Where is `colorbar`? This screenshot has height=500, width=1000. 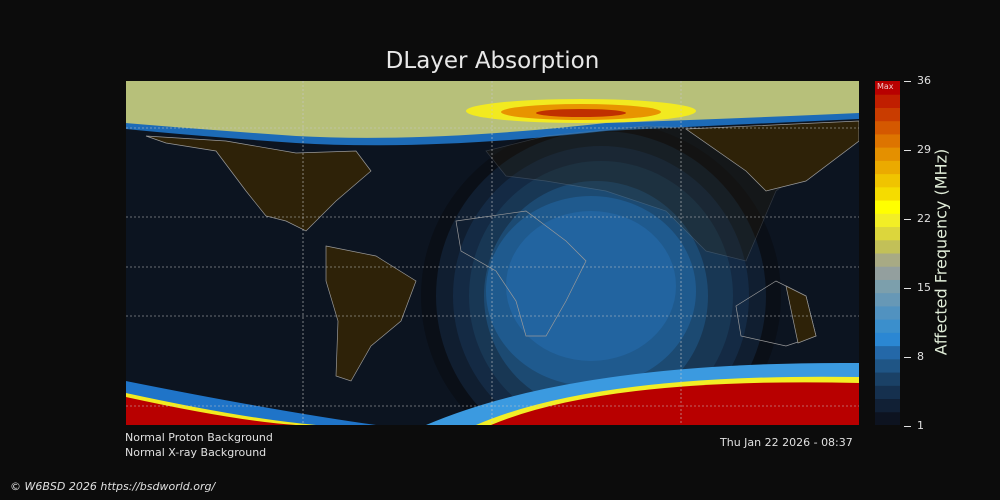 colorbar is located at coordinates (887, 253).